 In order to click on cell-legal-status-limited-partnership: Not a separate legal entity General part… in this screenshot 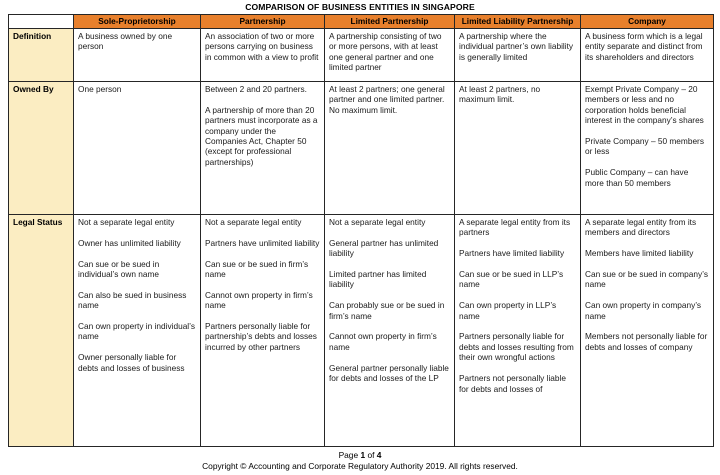, I will do `click(389, 330)`.